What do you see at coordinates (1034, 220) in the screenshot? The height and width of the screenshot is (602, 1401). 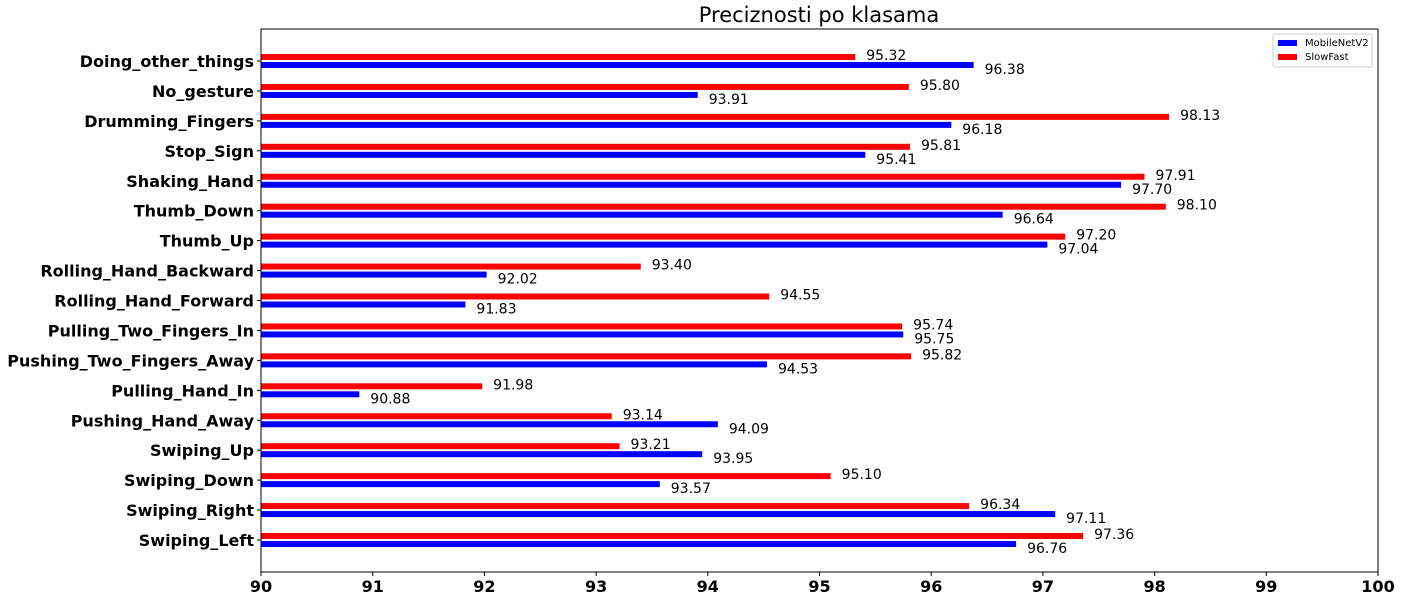 I see `data-label-mobilenetv2: 96.64` at bounding box center [1034, 220].